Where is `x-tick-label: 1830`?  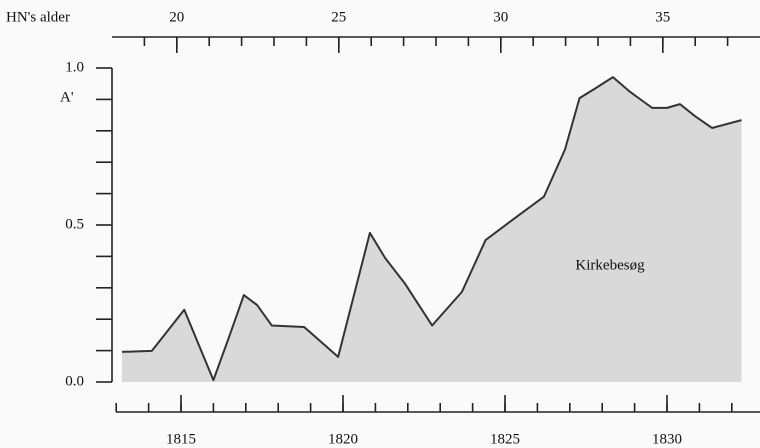
x-tick-label: 1830 is located at coordinates (667, 439).